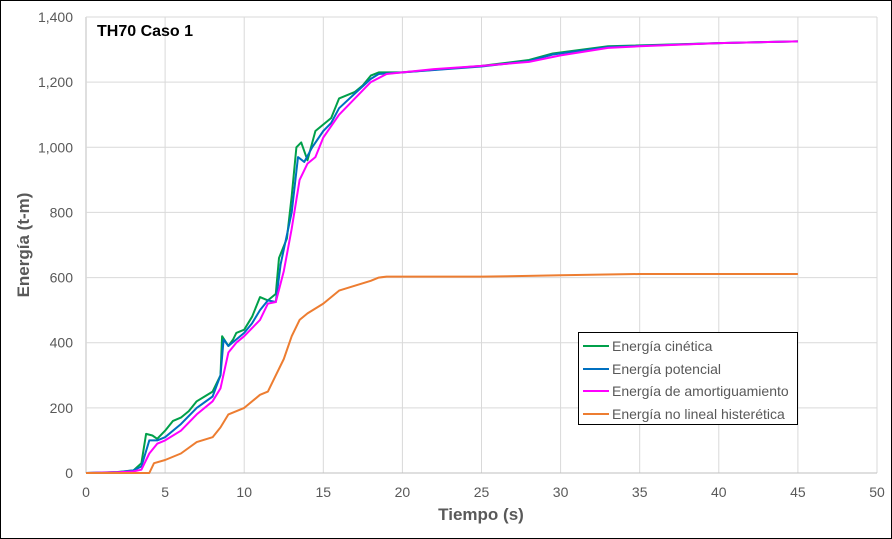  I want to click on y-tick-label: 0, so click(69, 473).